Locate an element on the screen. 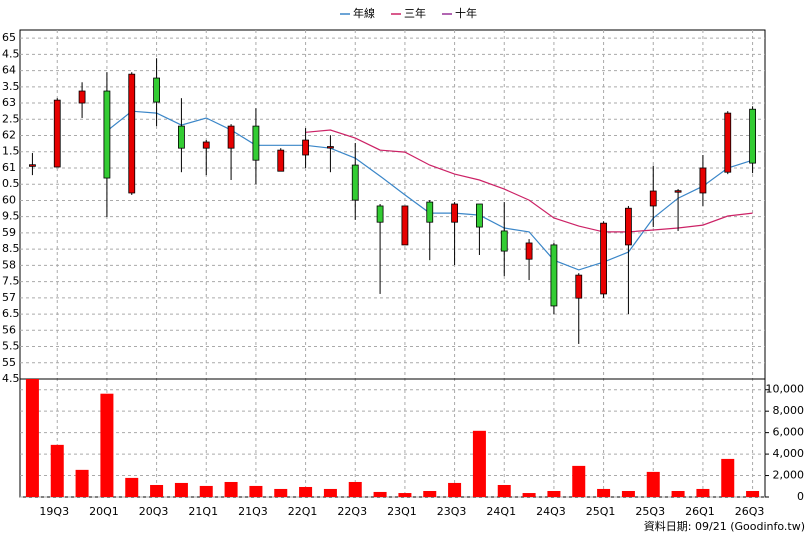  legend-label: 十年 is located at coordinates (466, 13).